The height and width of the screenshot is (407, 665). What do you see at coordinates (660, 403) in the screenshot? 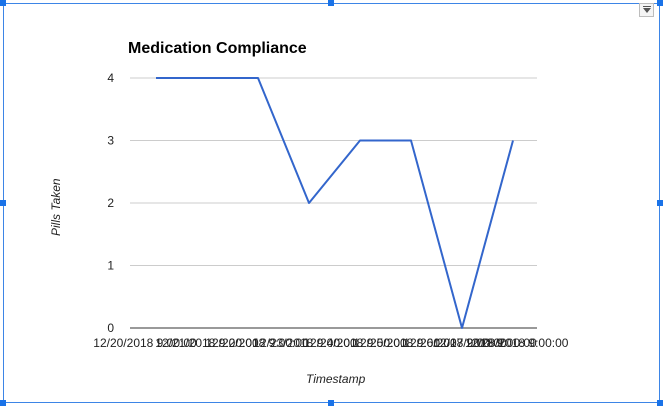
I see `resize-handle-bottom-right` at bounding box center [660, 403].